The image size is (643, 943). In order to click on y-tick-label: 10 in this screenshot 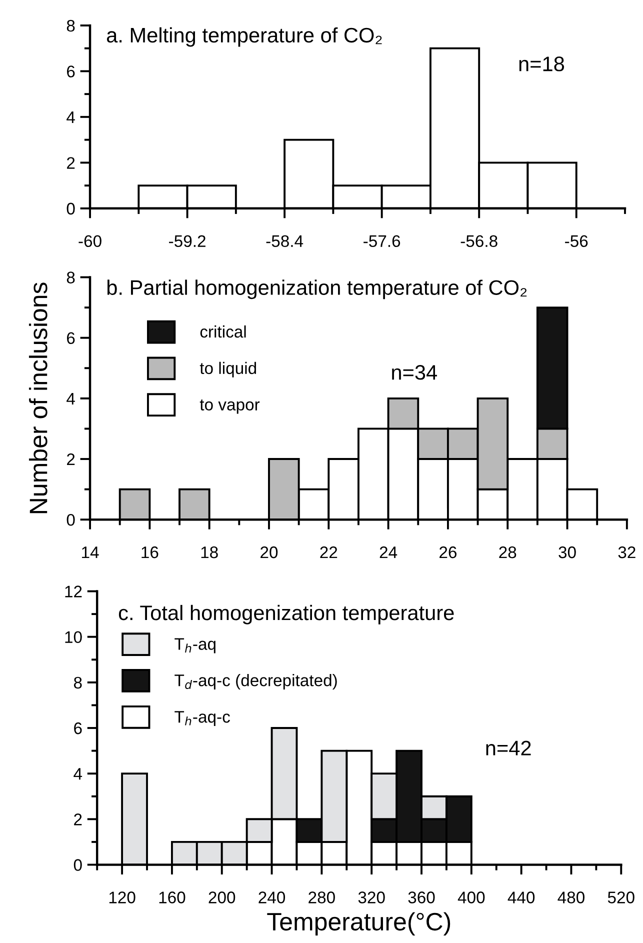, I will do `click(73, 637)`.